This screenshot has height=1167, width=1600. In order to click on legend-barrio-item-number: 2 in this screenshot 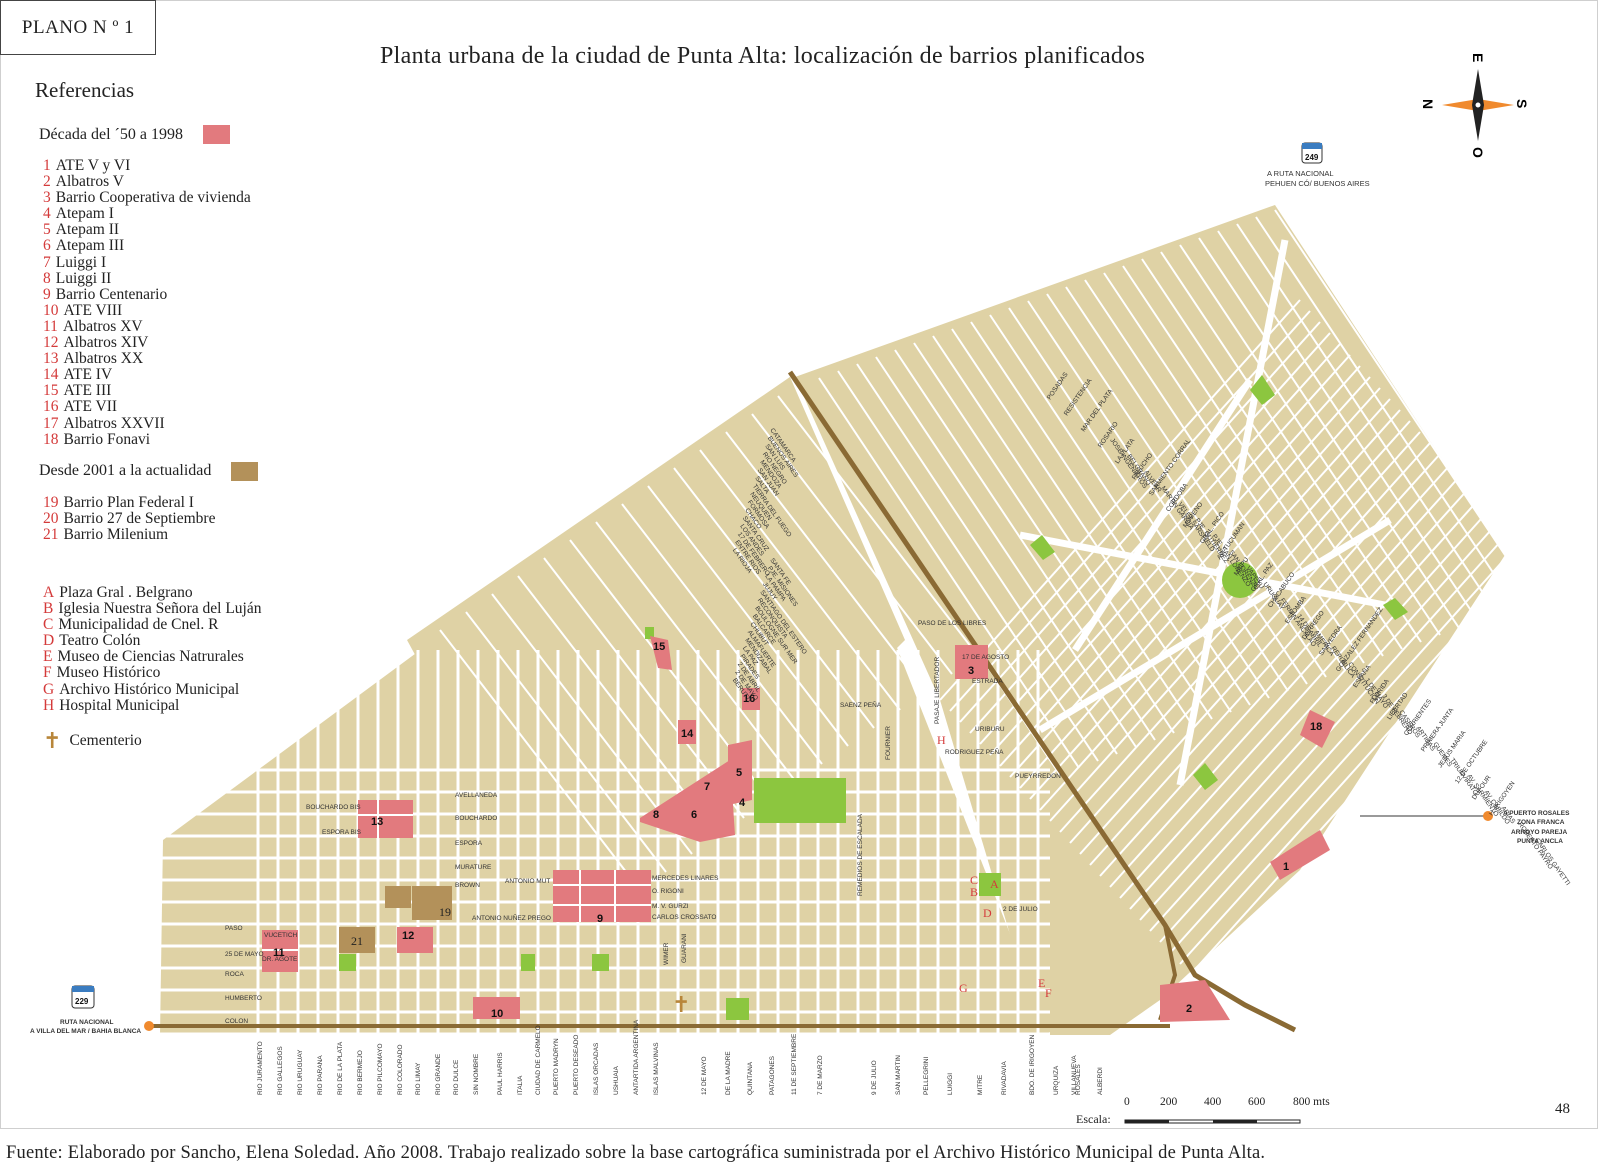, I will do `click(47, 182)`.